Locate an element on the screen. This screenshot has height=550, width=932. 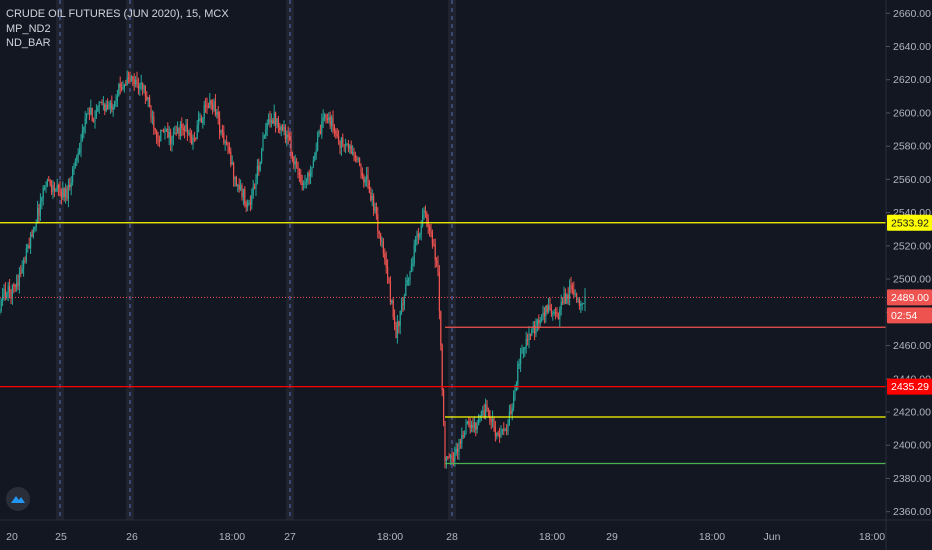
tradingview-logo-icon is located at coordinates (18, 499).